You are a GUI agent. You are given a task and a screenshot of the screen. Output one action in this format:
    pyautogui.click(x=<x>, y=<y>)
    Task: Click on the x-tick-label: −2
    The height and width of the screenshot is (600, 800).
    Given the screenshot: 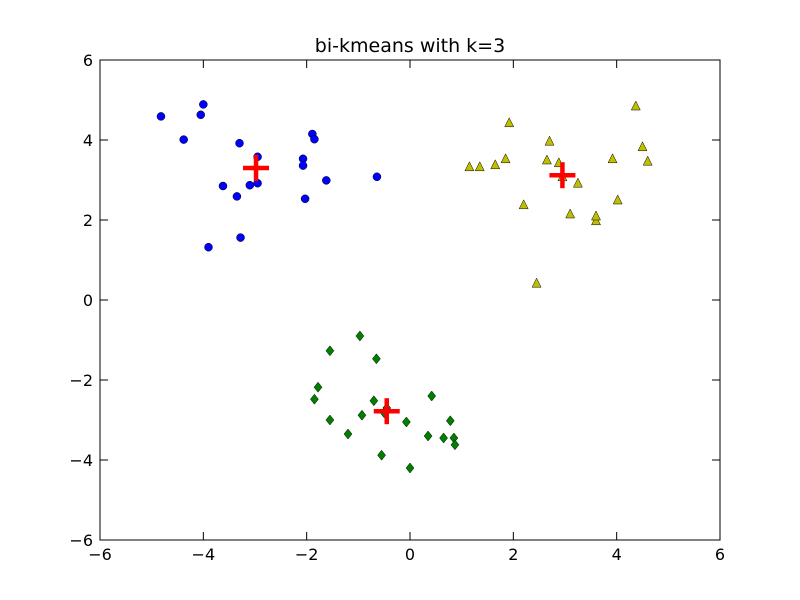 What is the action you would take?
    pyautogui.click(x=307, y=554)
    